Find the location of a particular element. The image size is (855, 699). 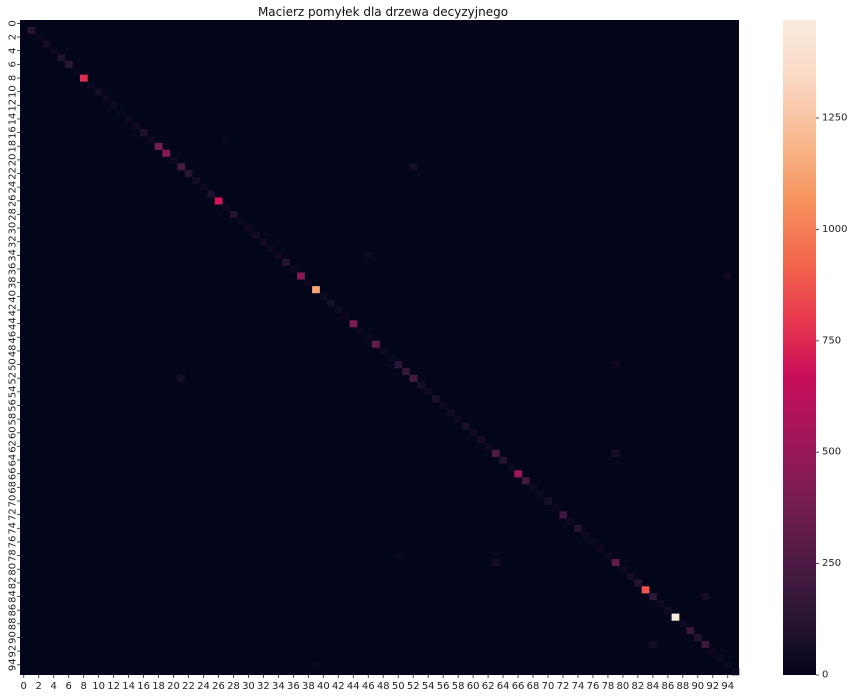

x-tick-label: 48 is located at coordinates (383, 686).